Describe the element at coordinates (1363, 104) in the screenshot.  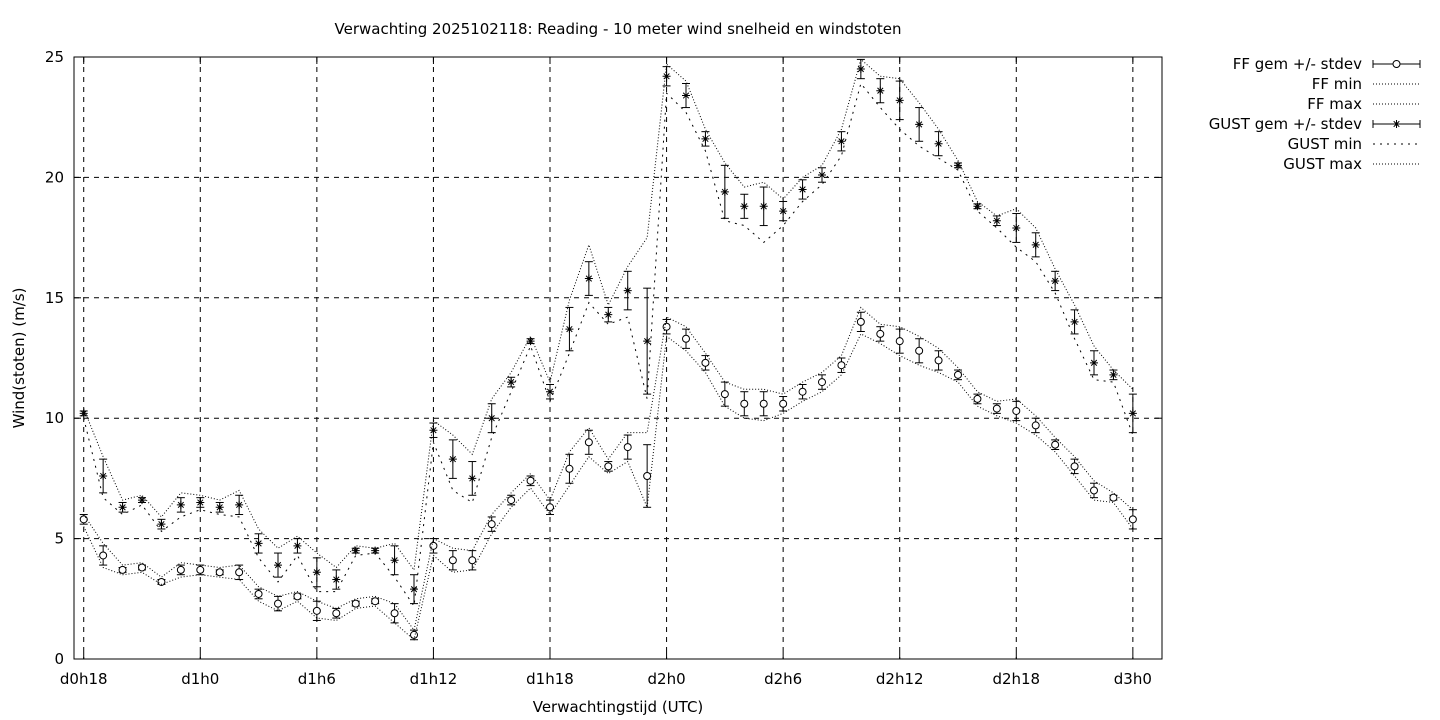
I see `legend-item: FF max` at that location.